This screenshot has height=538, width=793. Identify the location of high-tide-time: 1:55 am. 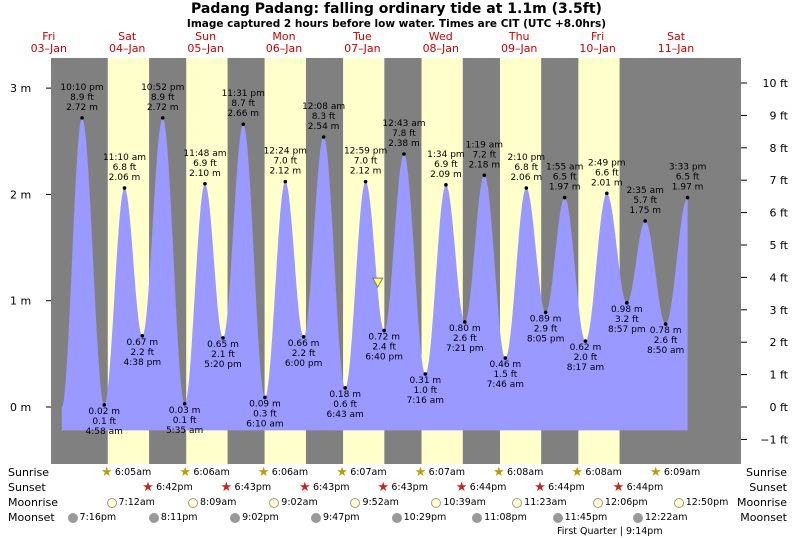
(564, 168).